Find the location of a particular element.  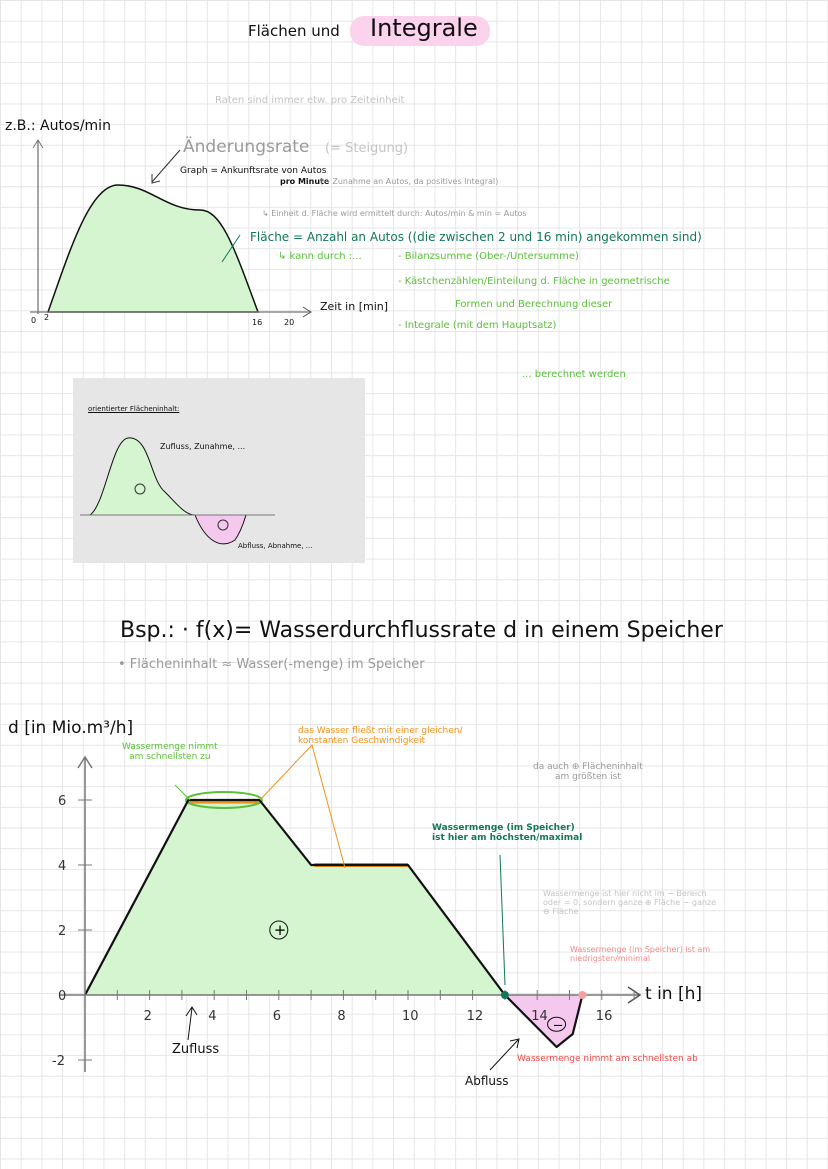

orientierter-flaecheninhalt-plot is located at coordinates (177, 491).